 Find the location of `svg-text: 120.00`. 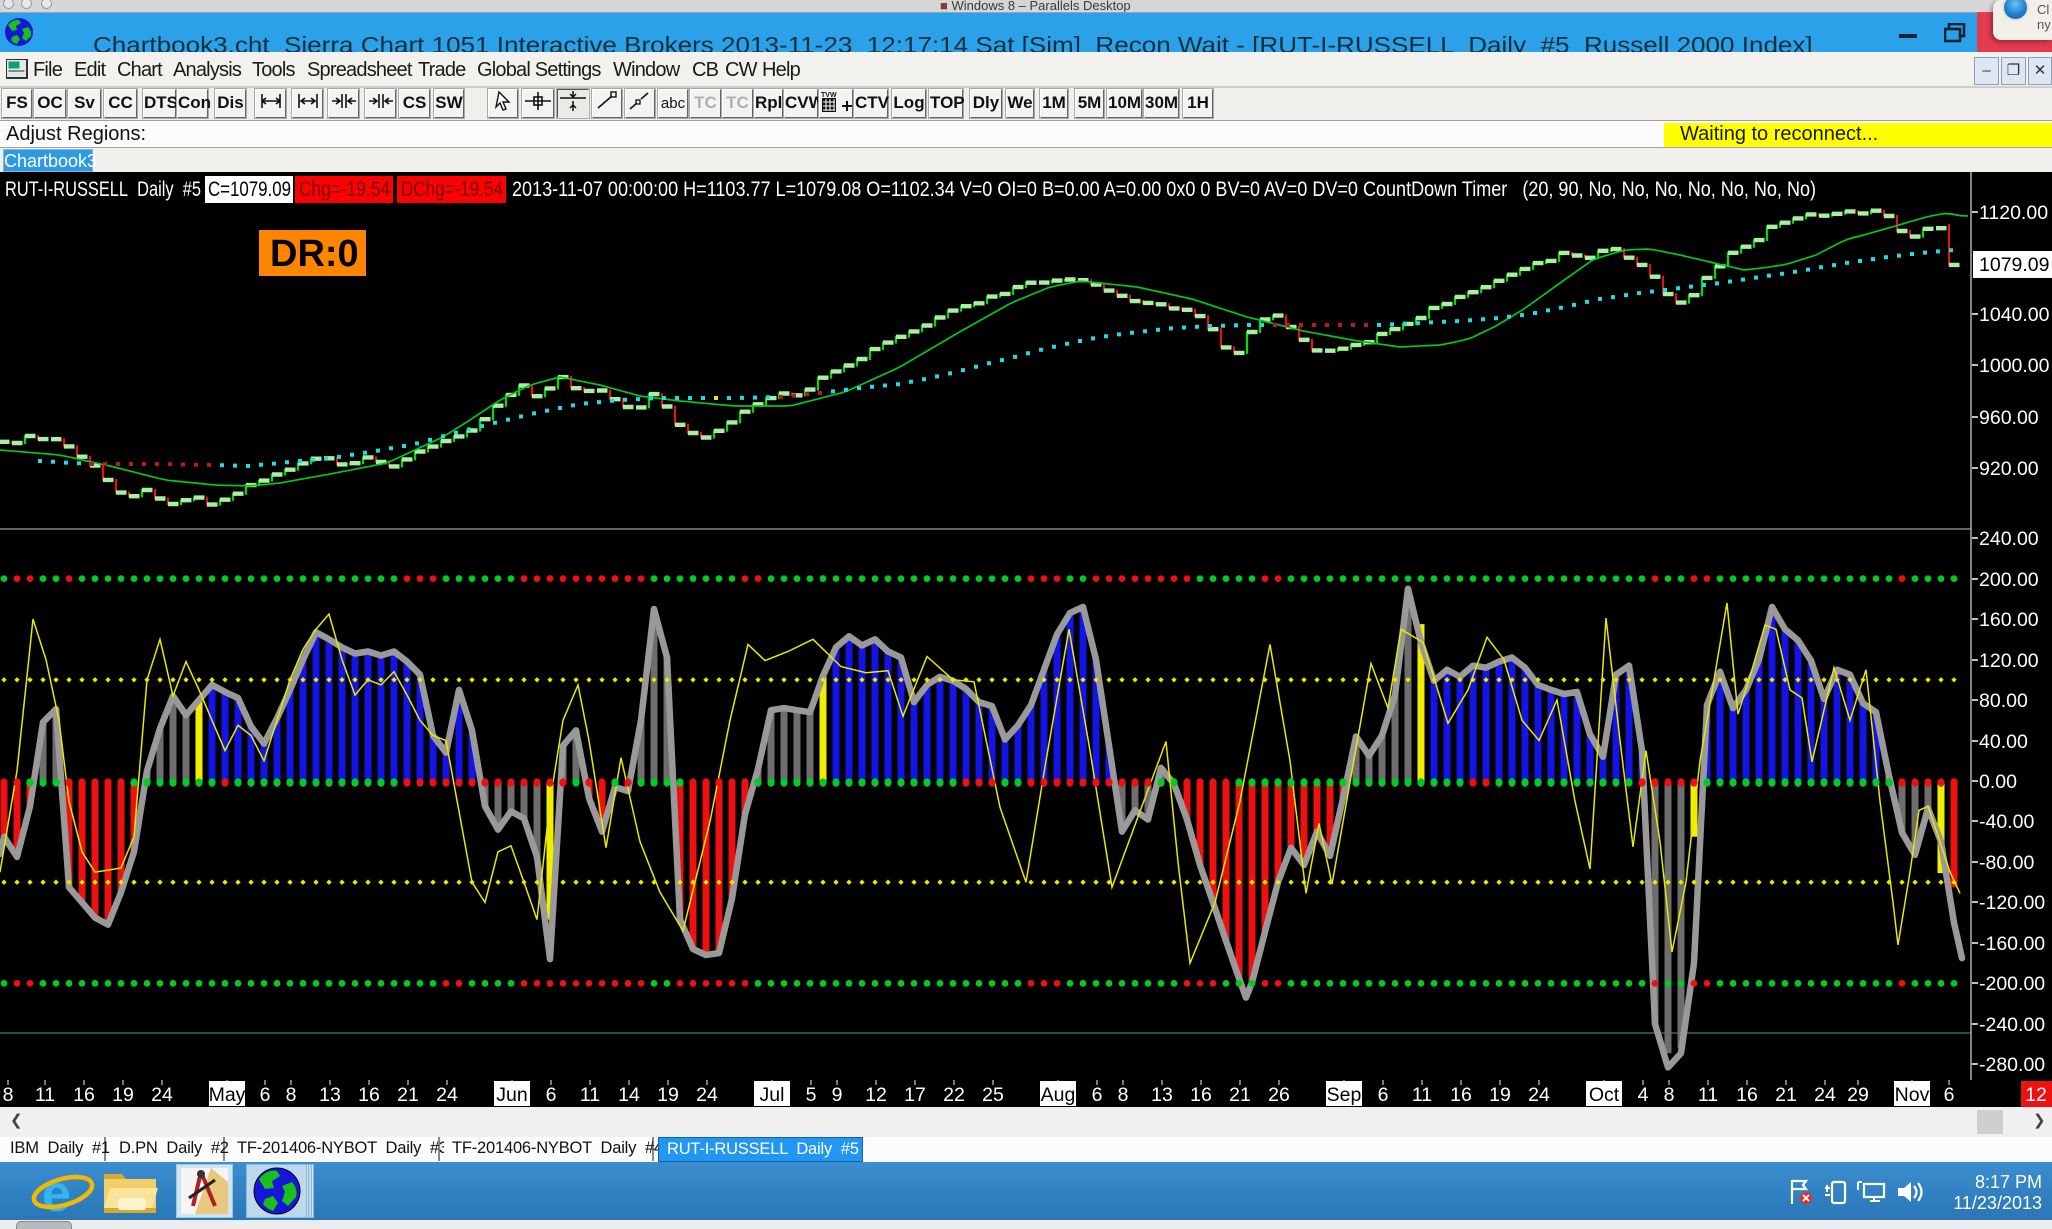

svg-text: 120.00 is located at coordinates (2009, 661).